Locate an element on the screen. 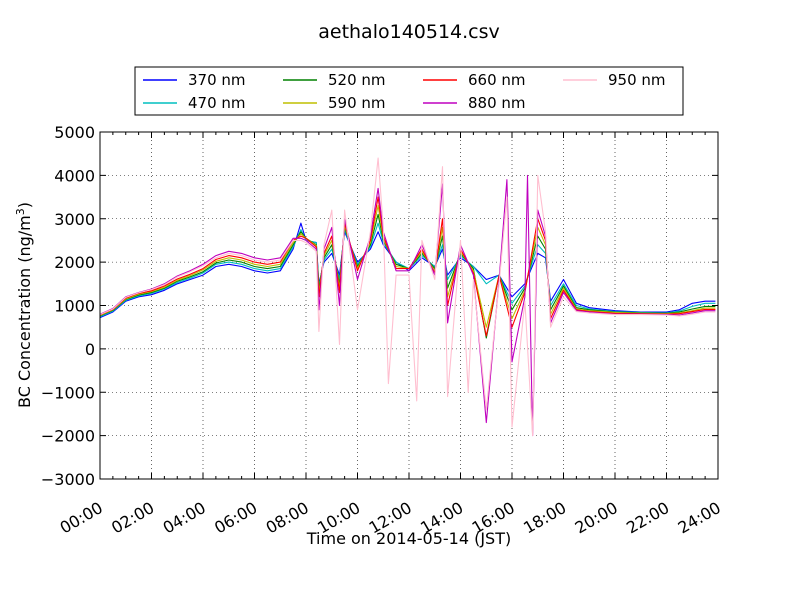 This screenshot has height=600, width=800. y-tick-labels: −3000 −2000 −1000 0 1000 2000 3000 4000 5000 is located at coordinates (68, 306).